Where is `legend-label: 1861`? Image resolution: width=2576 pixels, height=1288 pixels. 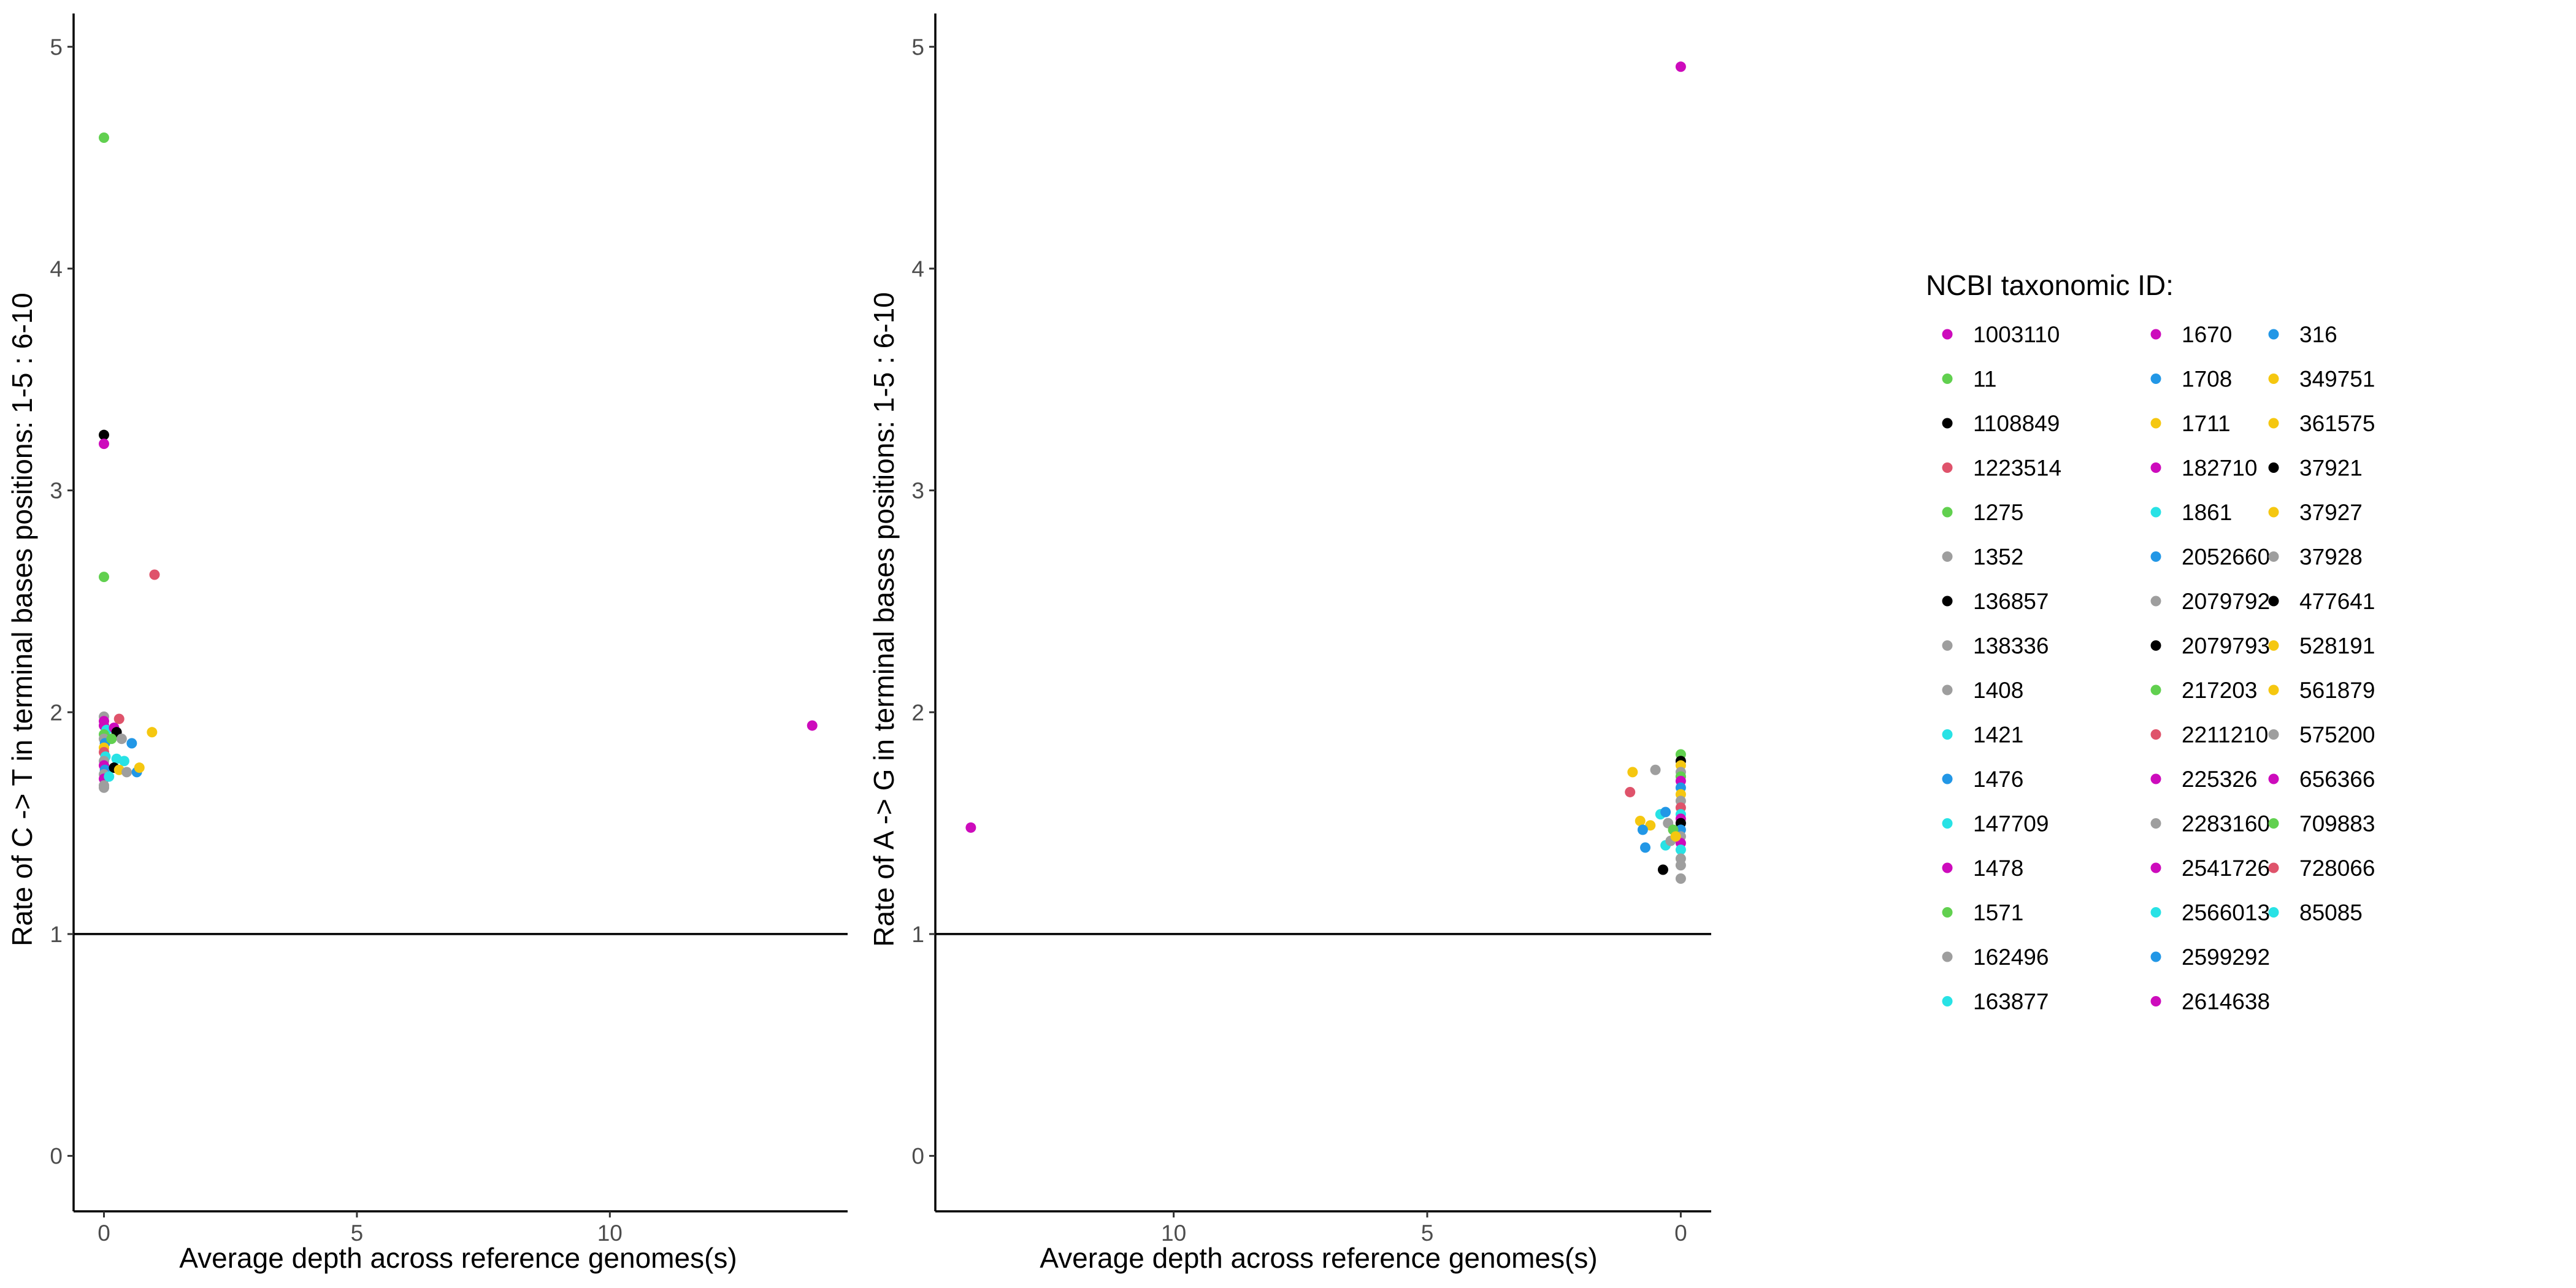
legend-label: 1861 is located at coordinates (2207, 512).